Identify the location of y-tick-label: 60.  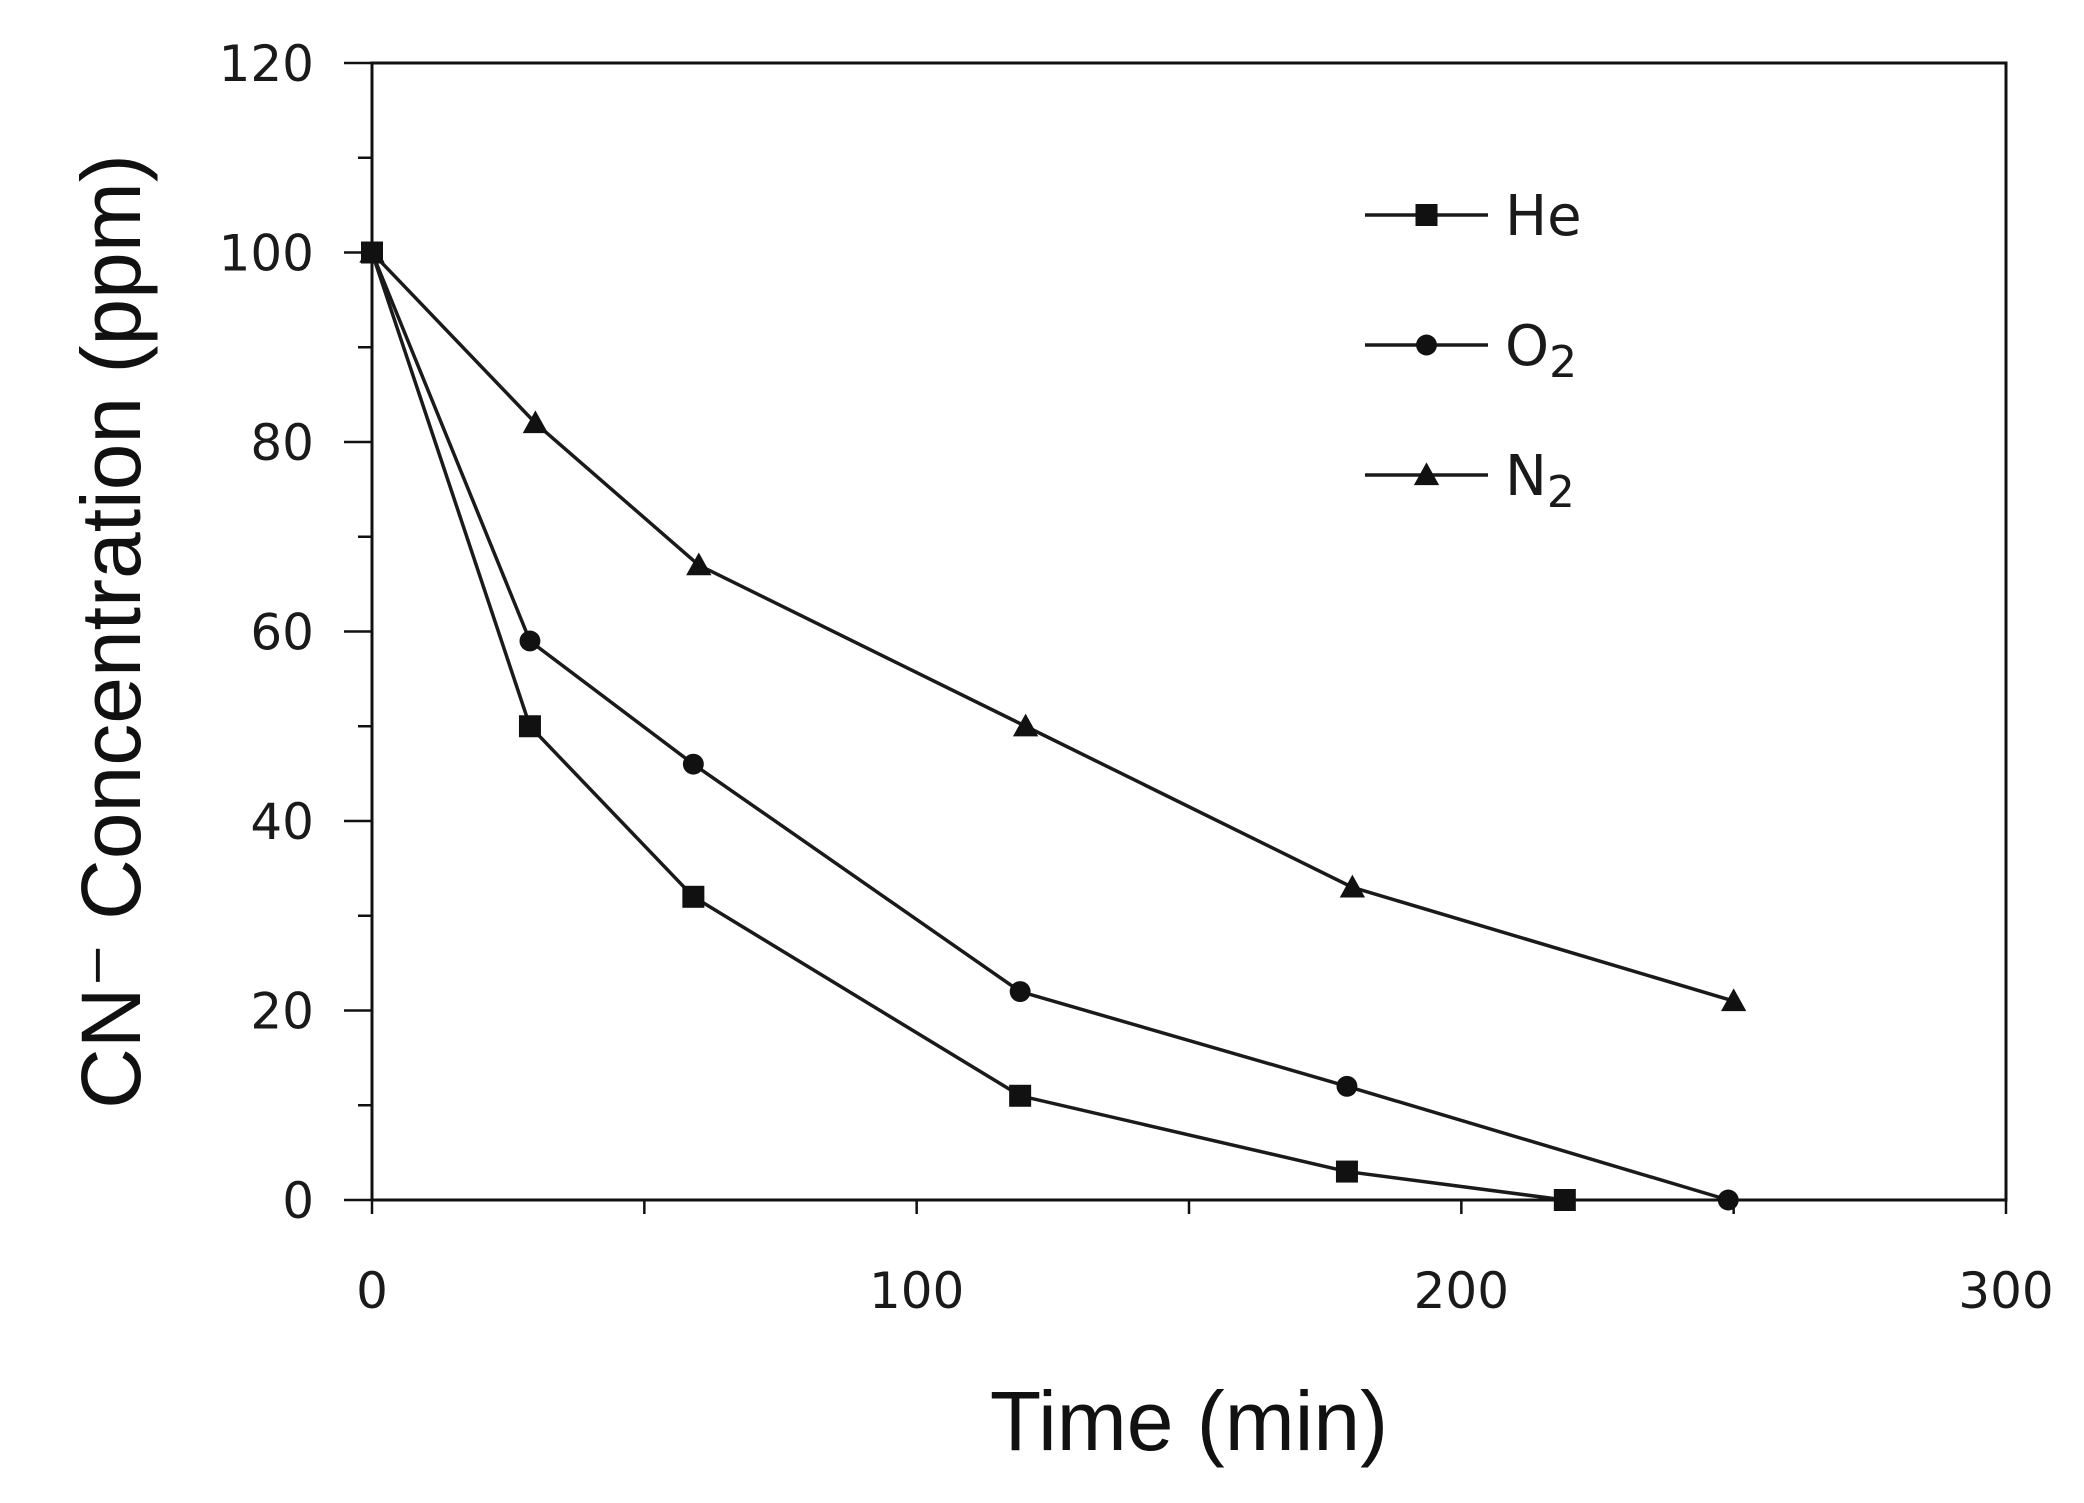
(282, 633).